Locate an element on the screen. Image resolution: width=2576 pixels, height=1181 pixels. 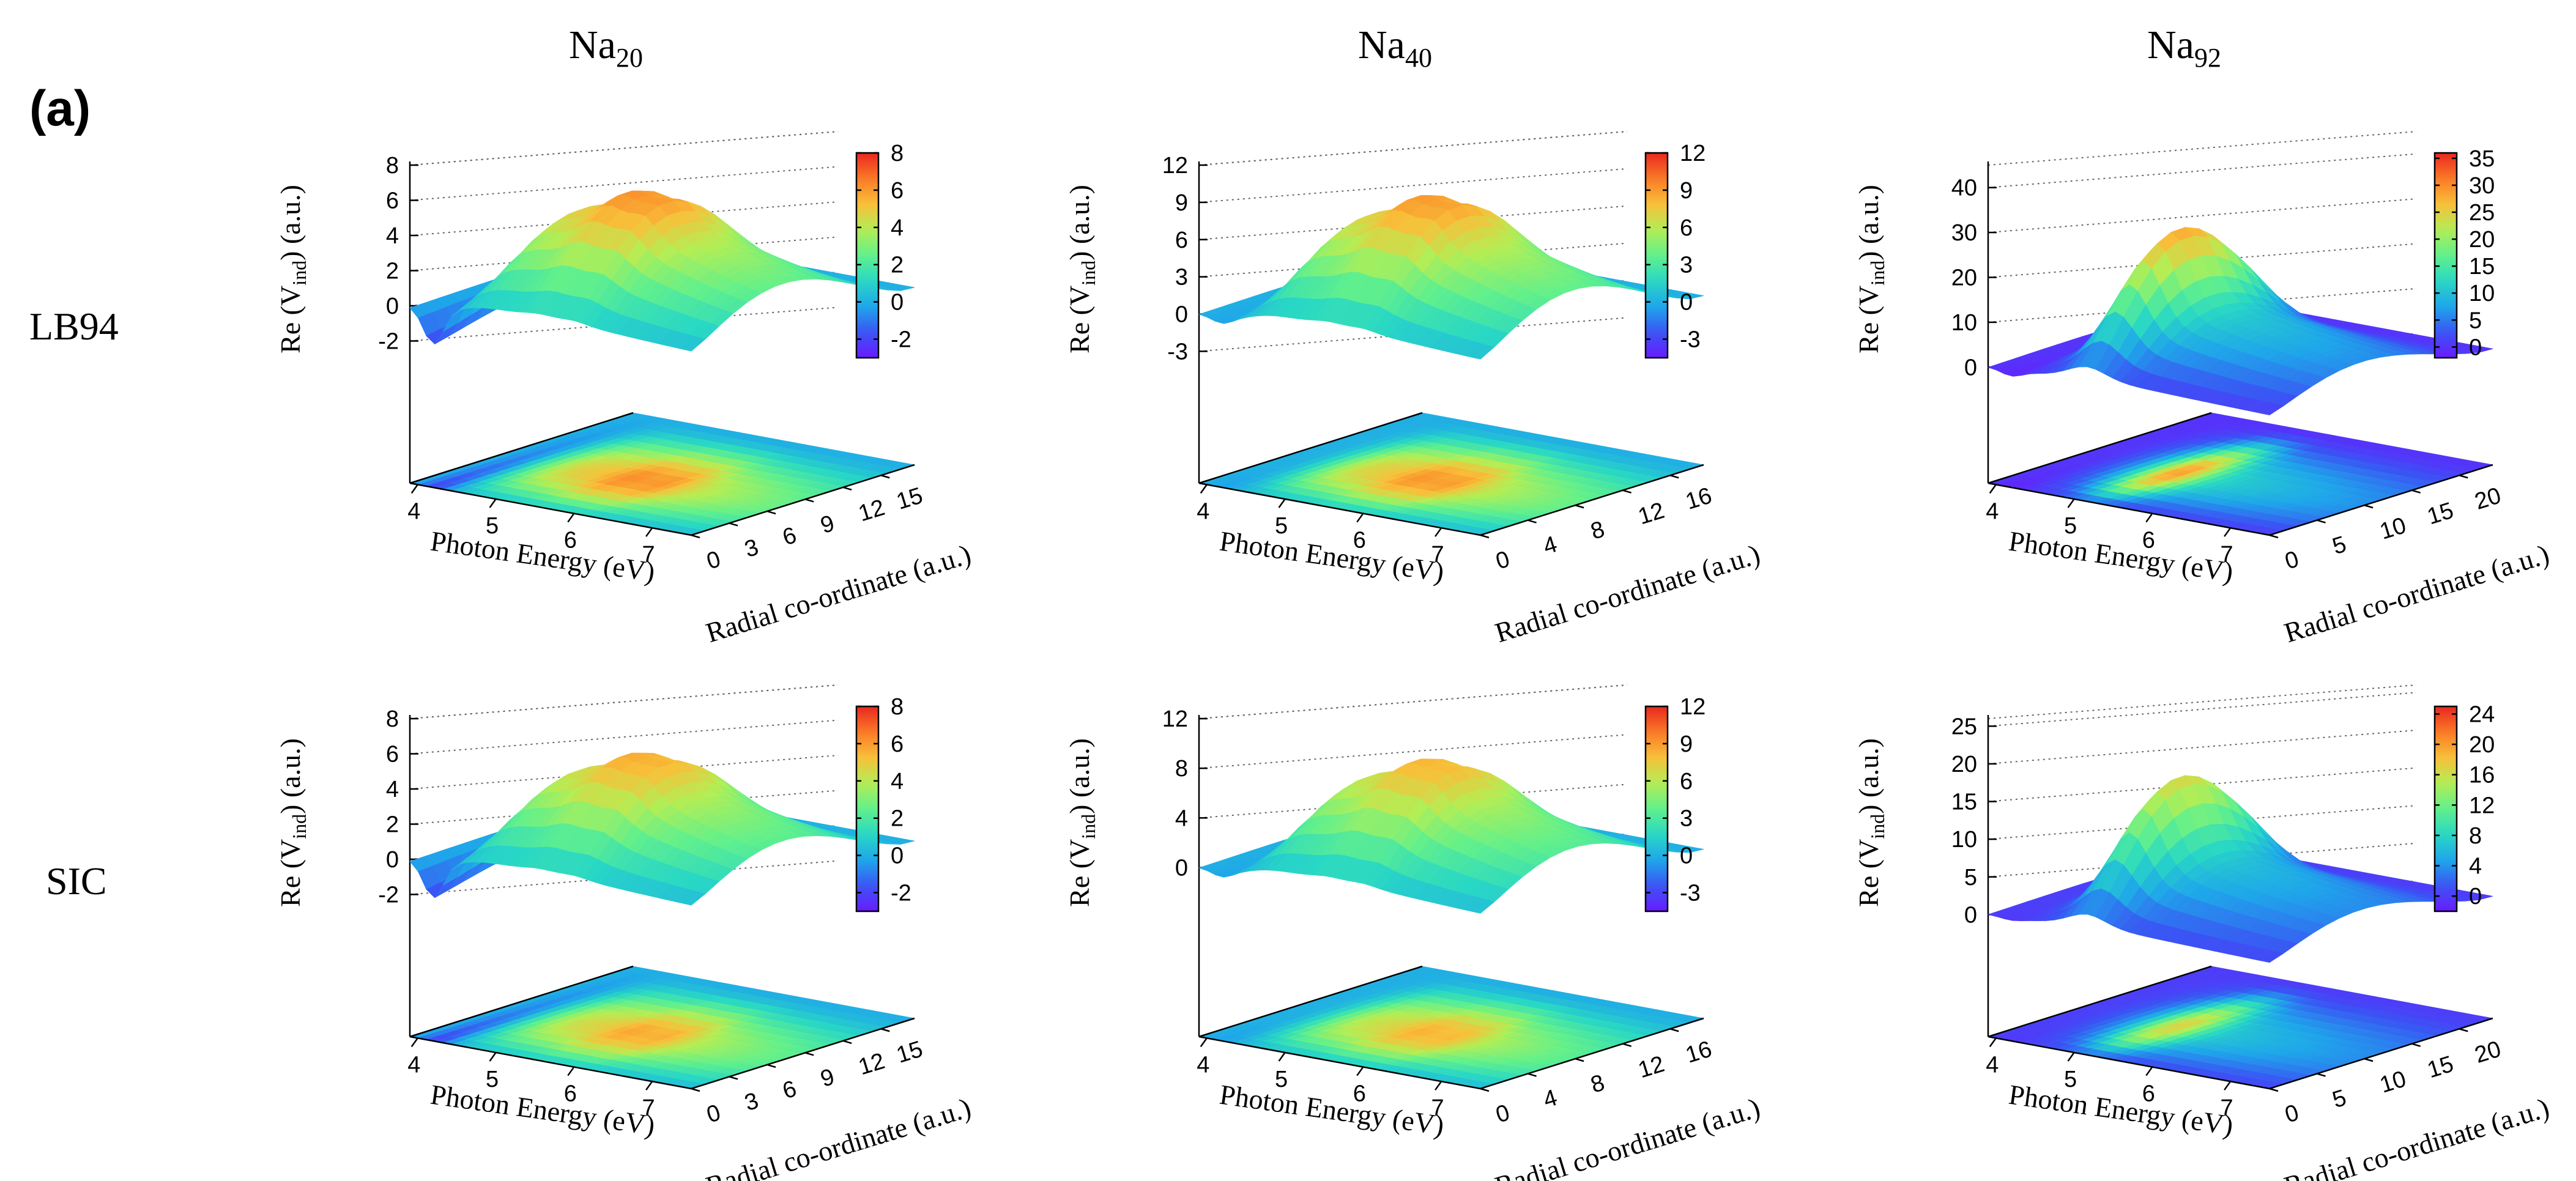
colorbar-tick-label: -3 is located at coordinates (1690, 340).